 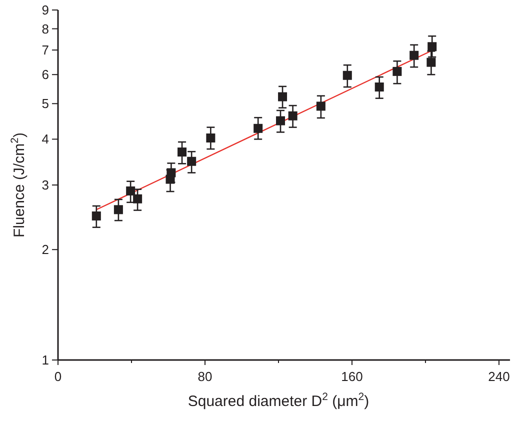 I want to click on y-tick-label: 5, so click(x=45, y=104).